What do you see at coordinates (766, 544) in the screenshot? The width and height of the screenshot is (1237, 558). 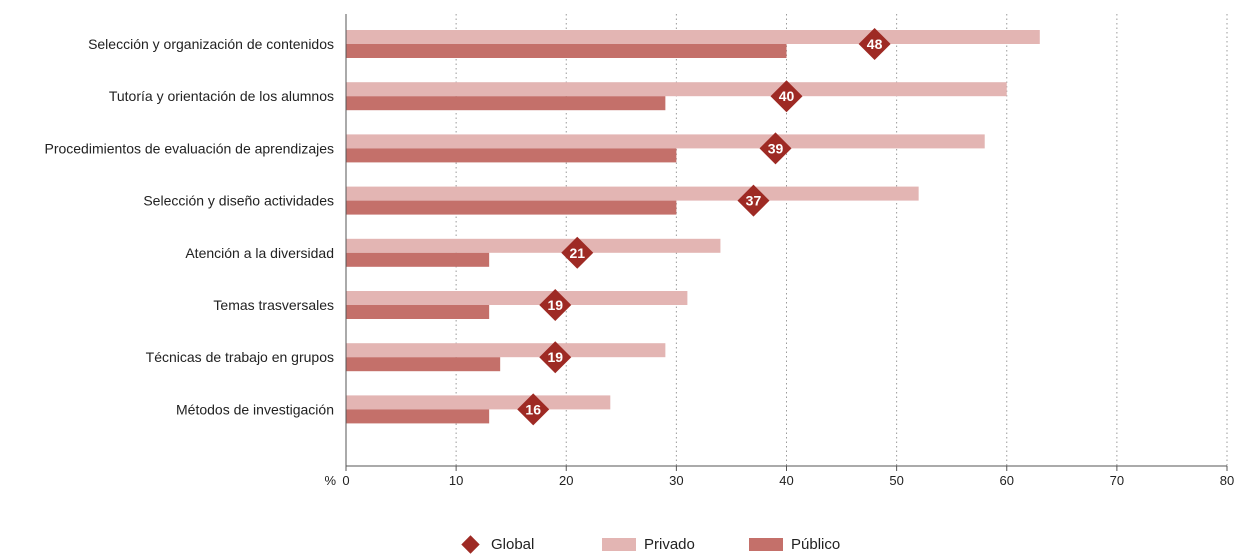 I see `legend-swatch-publico` at bounding box center [766, 544].